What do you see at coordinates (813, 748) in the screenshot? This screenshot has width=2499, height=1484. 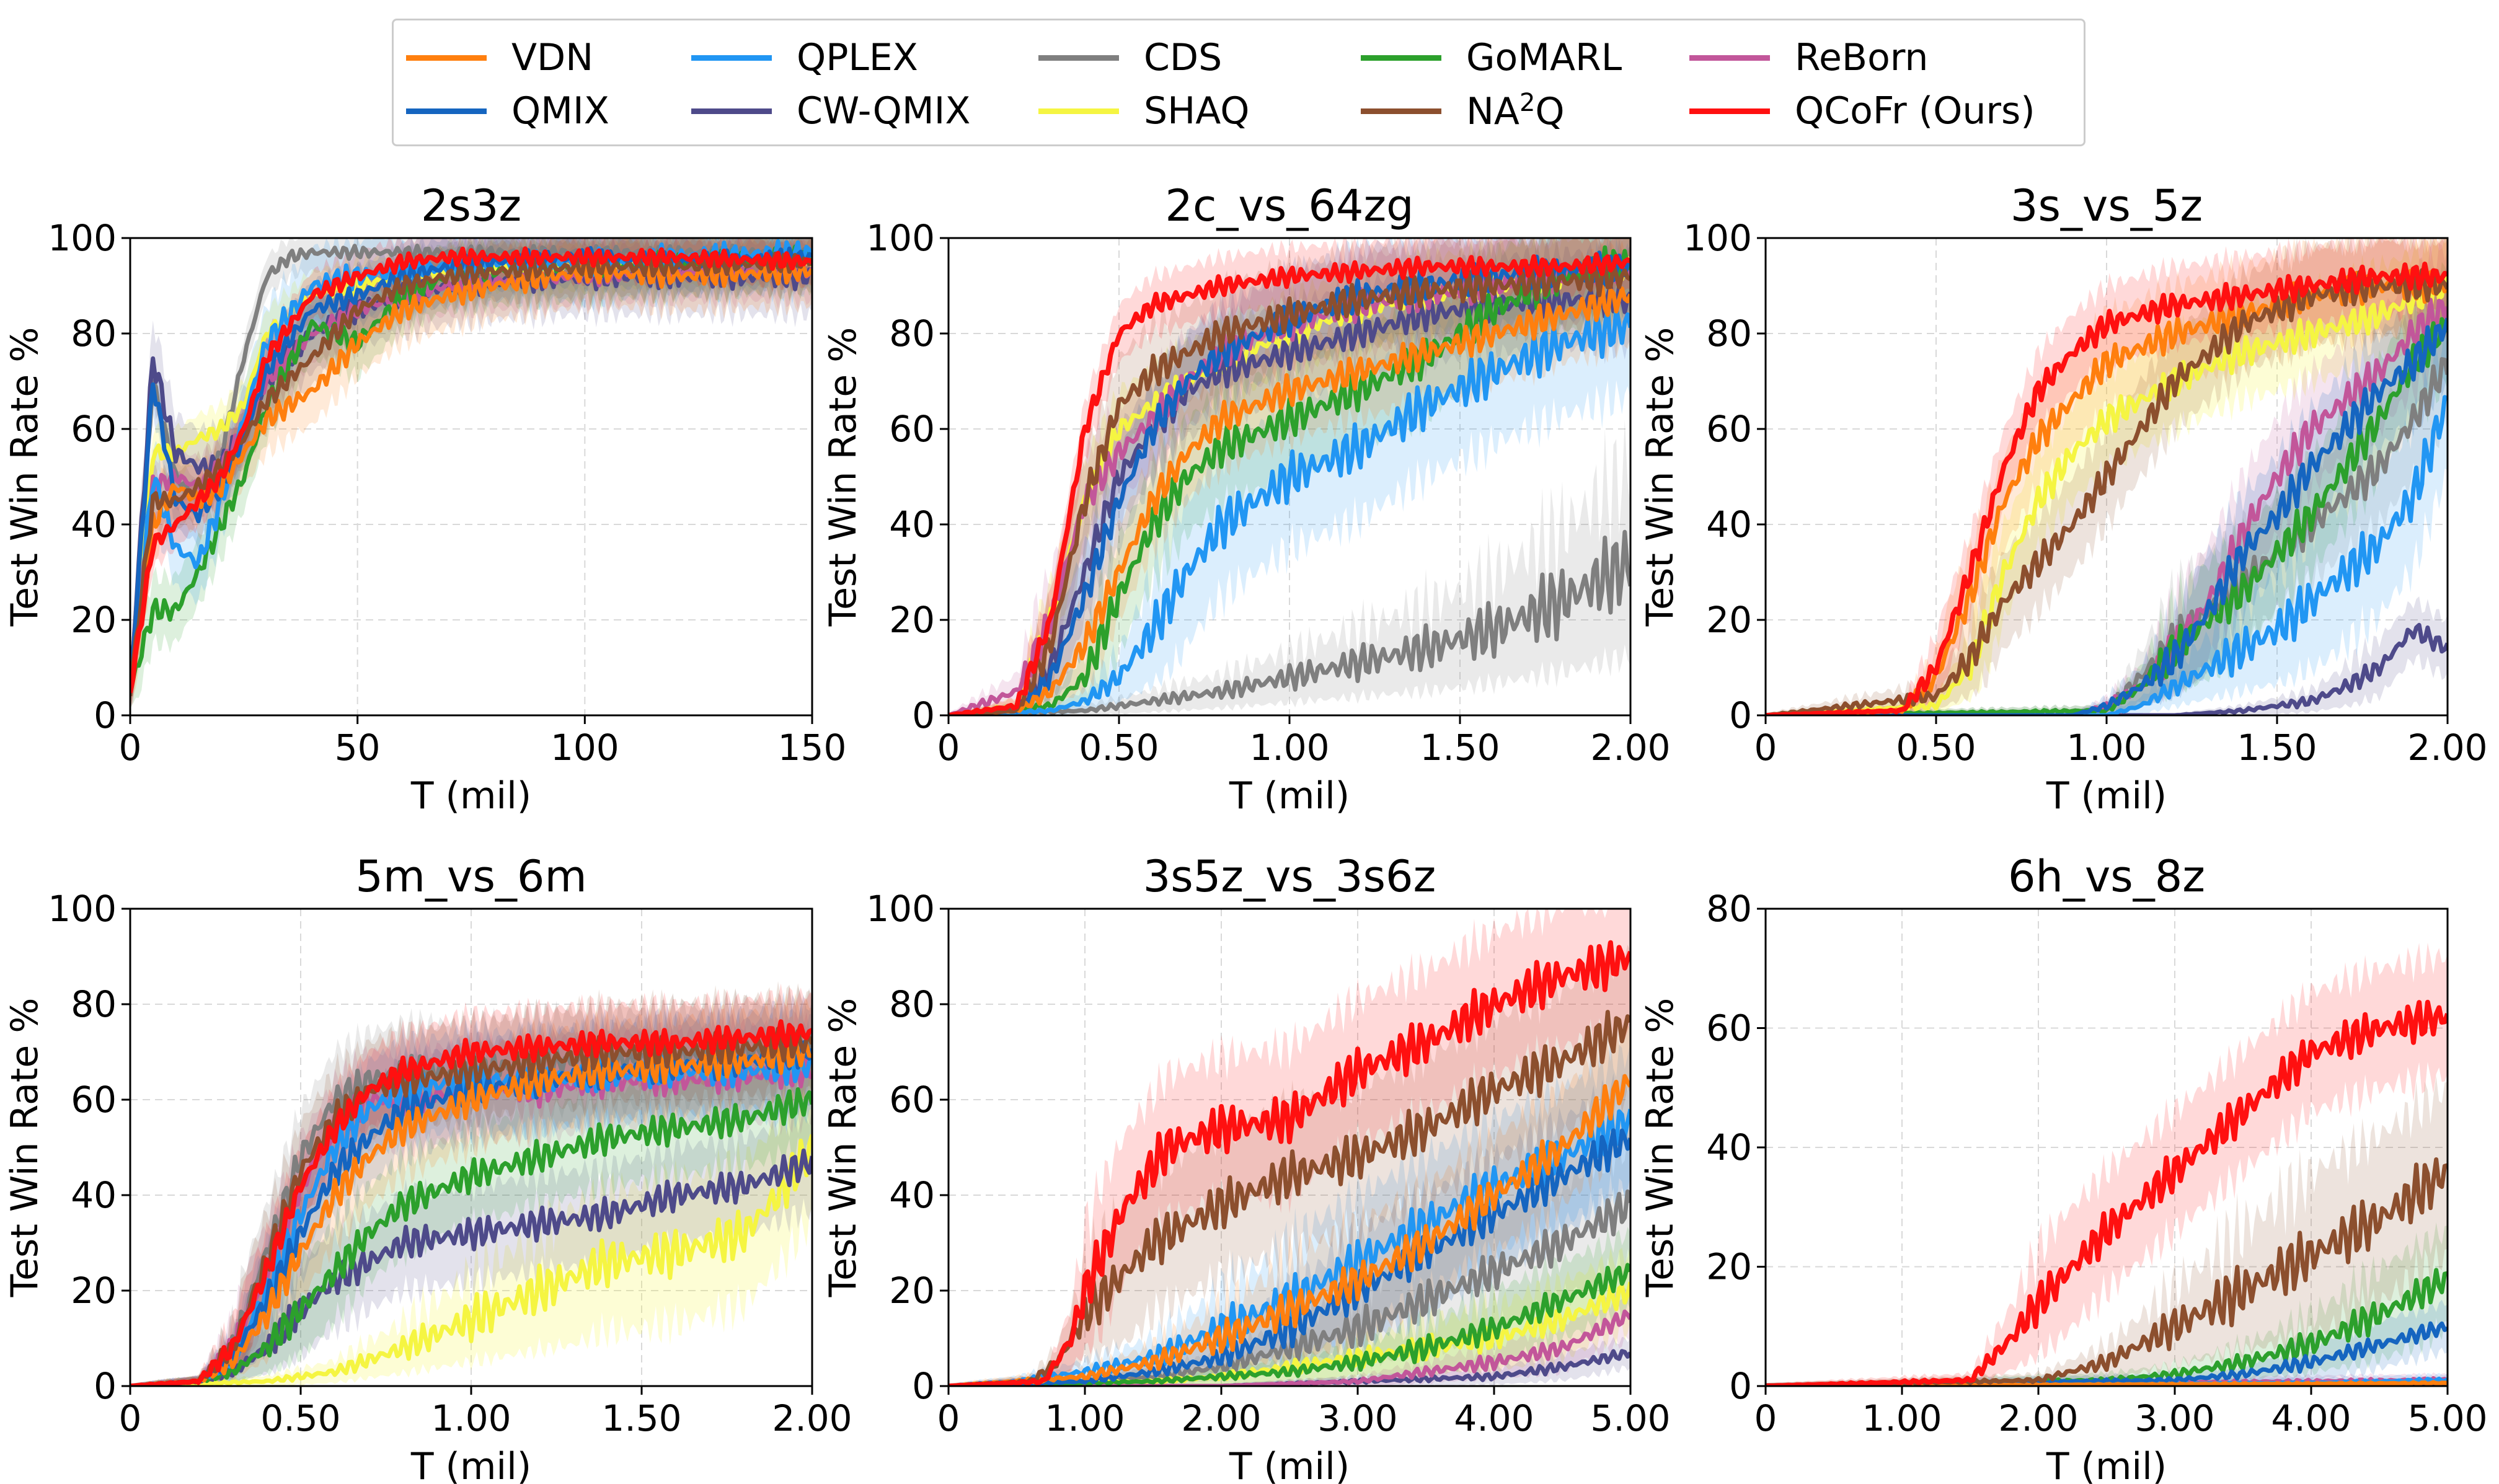 I see `x-tick-label: 150` at bounding box center [813, 748].